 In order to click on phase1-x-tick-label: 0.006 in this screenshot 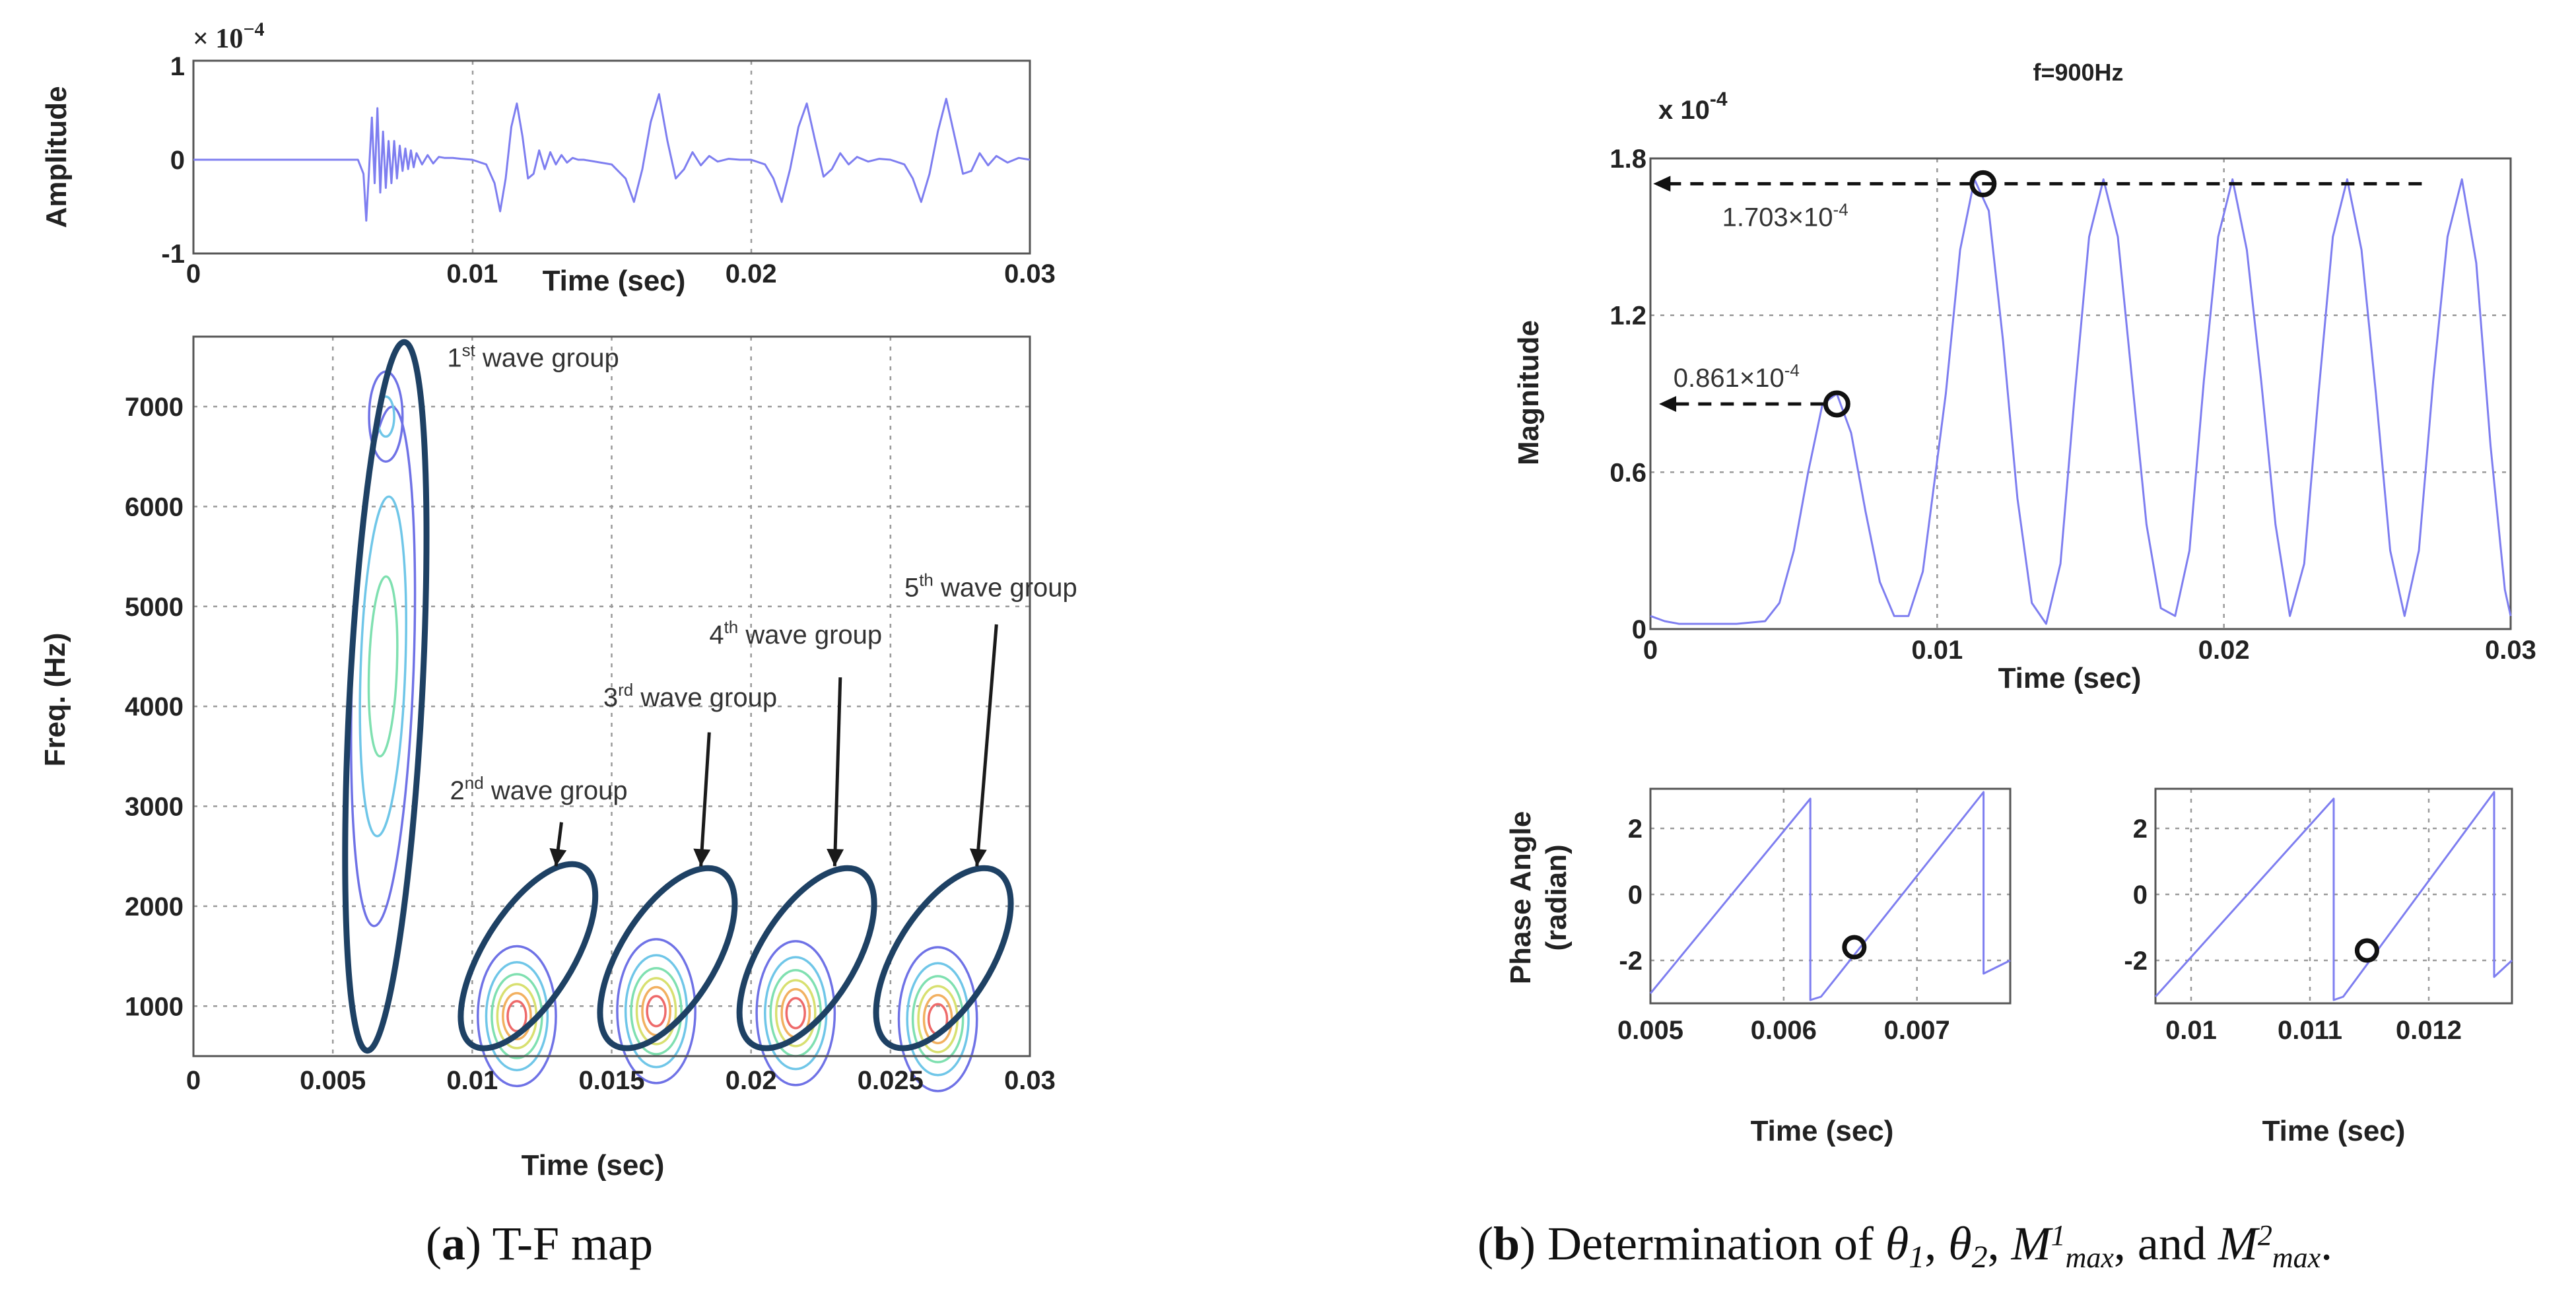, I will do `click(1784, 1030)`.